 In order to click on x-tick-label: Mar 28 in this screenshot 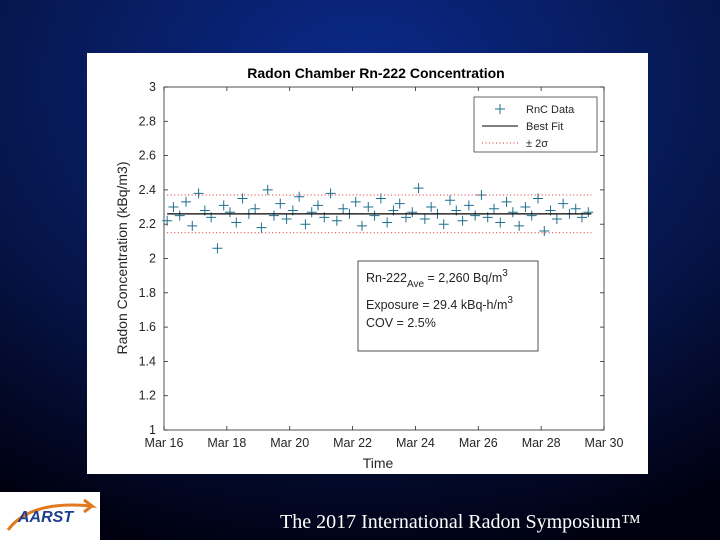, I will do `click(541, 443)`.